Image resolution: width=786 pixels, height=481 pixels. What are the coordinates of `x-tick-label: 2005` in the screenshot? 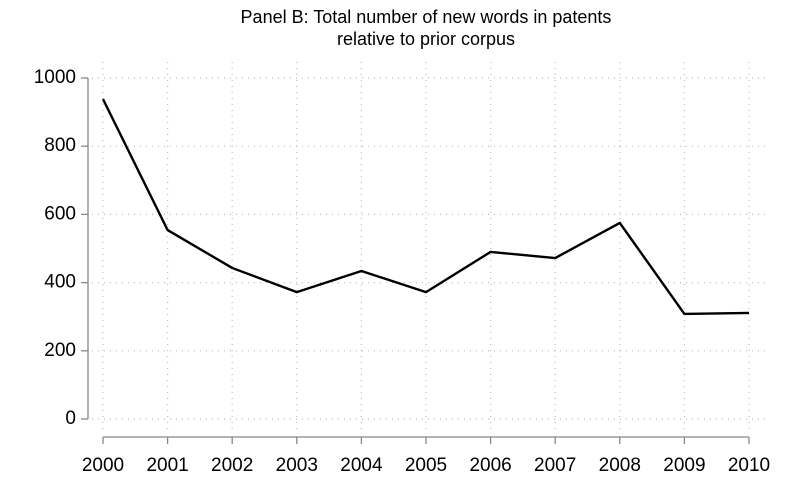 It's located at (426, 465).